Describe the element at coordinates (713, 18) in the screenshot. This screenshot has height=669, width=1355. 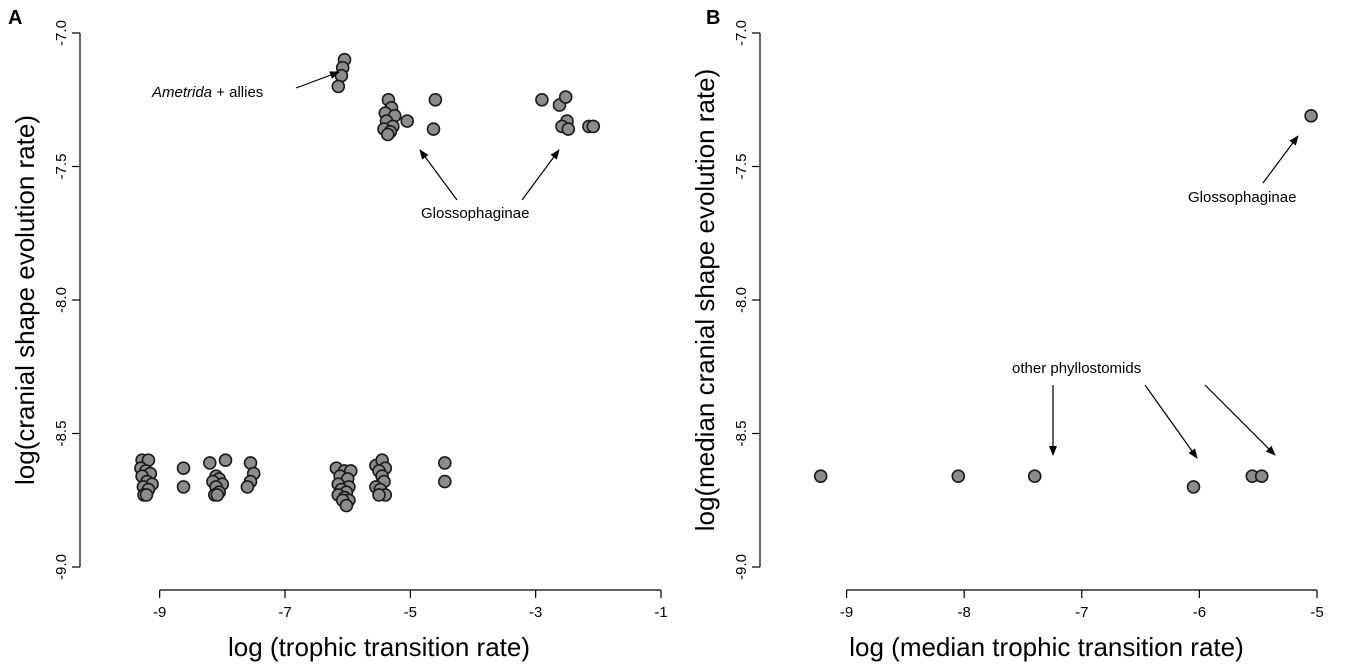
I see `panel-letter-b: B` at that location.